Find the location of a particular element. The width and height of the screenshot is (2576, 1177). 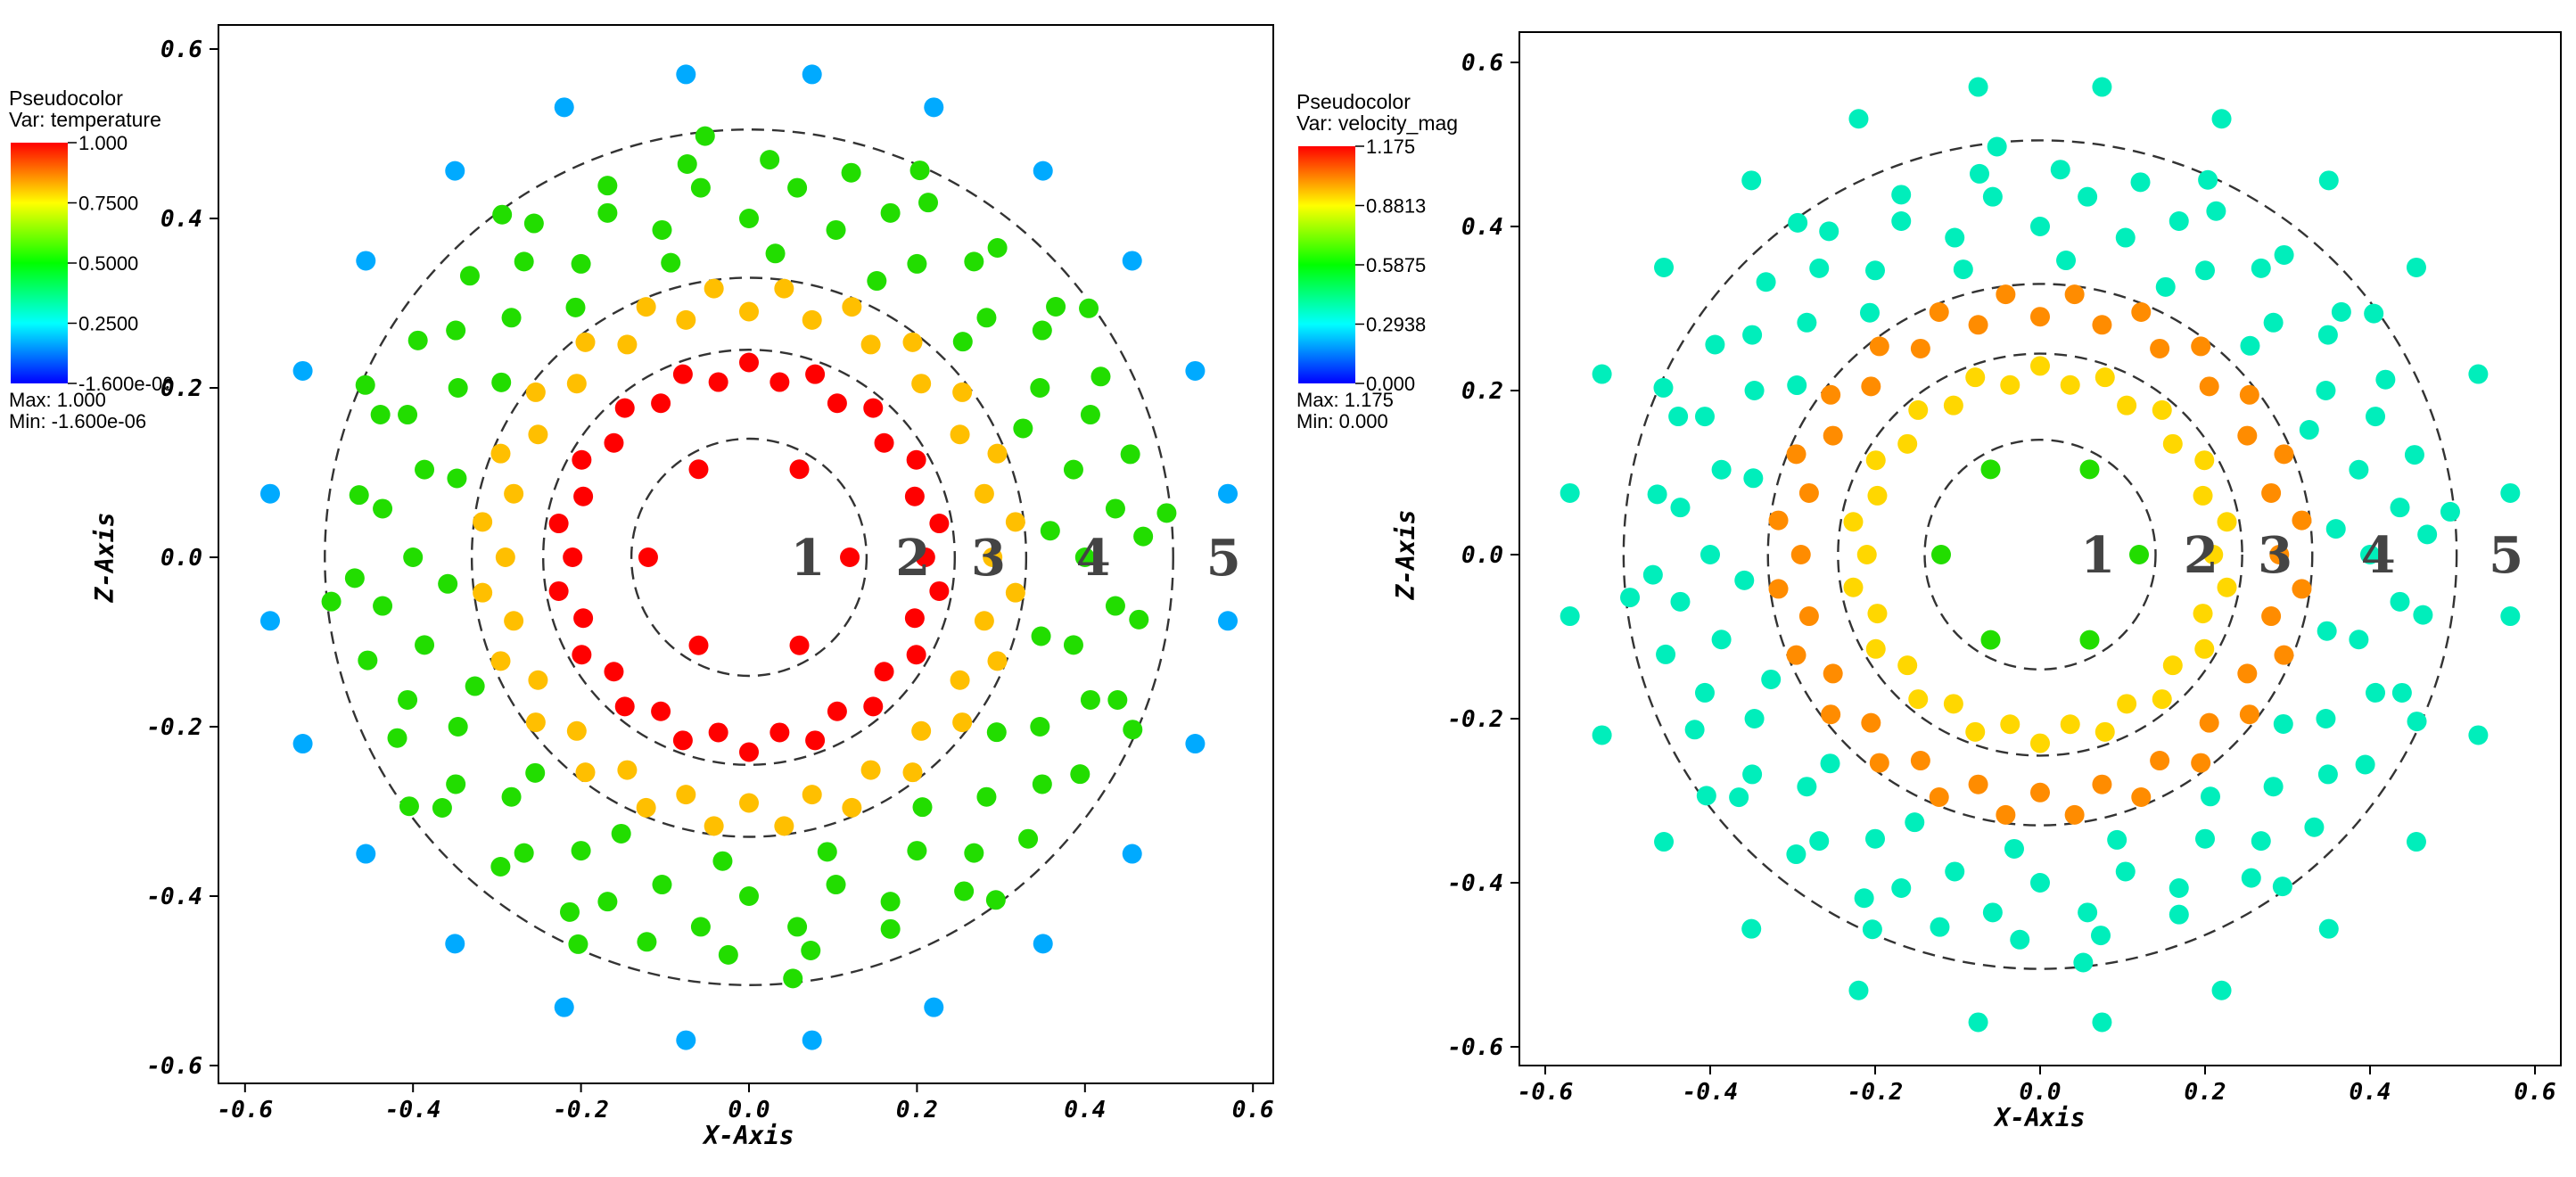

color-bar-tick-label: 0.7500 is located at coordinates (108, 204).